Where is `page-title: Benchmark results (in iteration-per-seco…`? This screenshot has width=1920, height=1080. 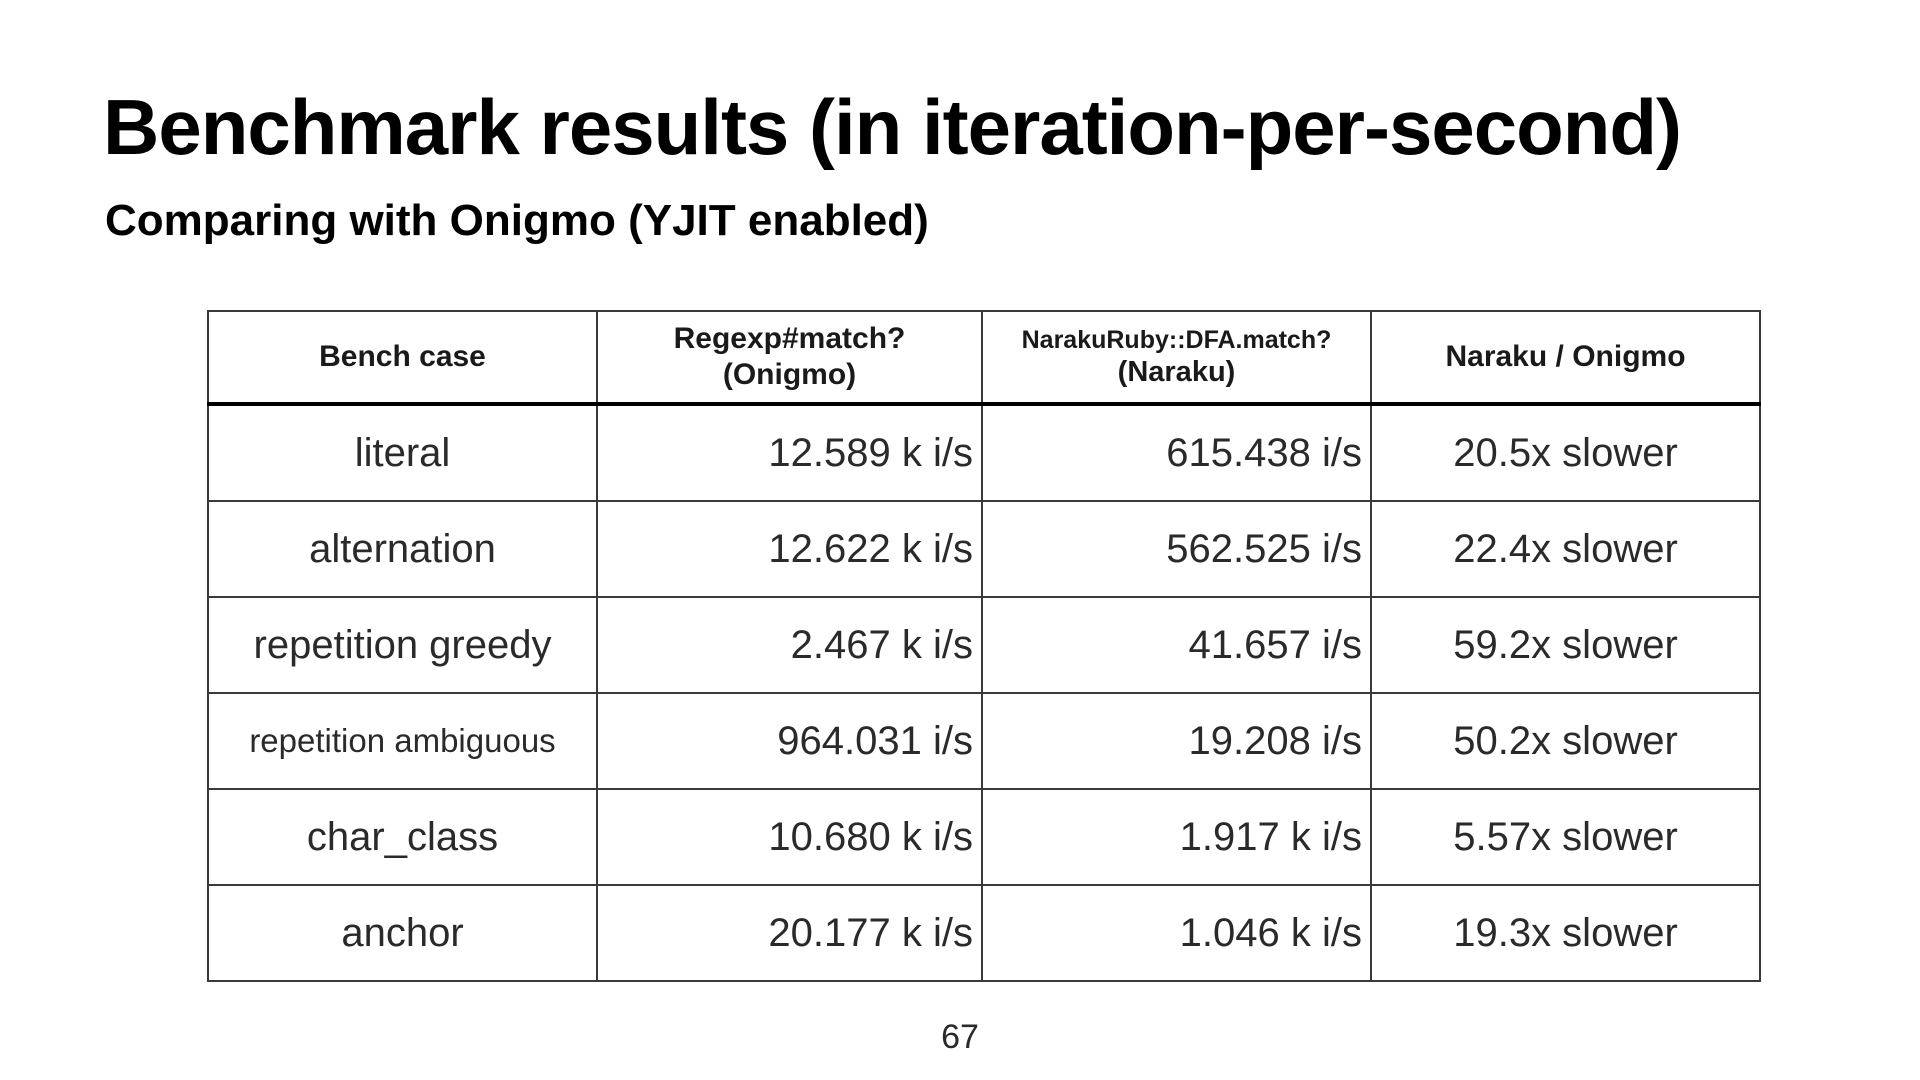
page-title: Benchmark results (in iteration-per-seco… is located at coordinates (892, 127).